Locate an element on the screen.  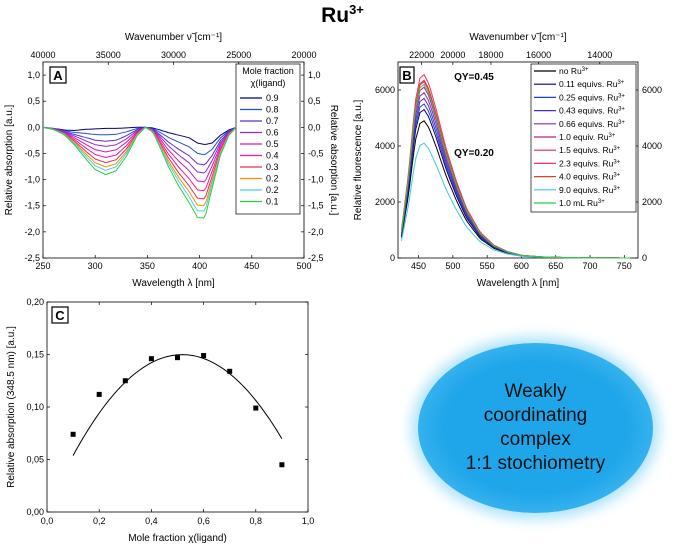
panel-b-frame is located at coordinates (518, 160).